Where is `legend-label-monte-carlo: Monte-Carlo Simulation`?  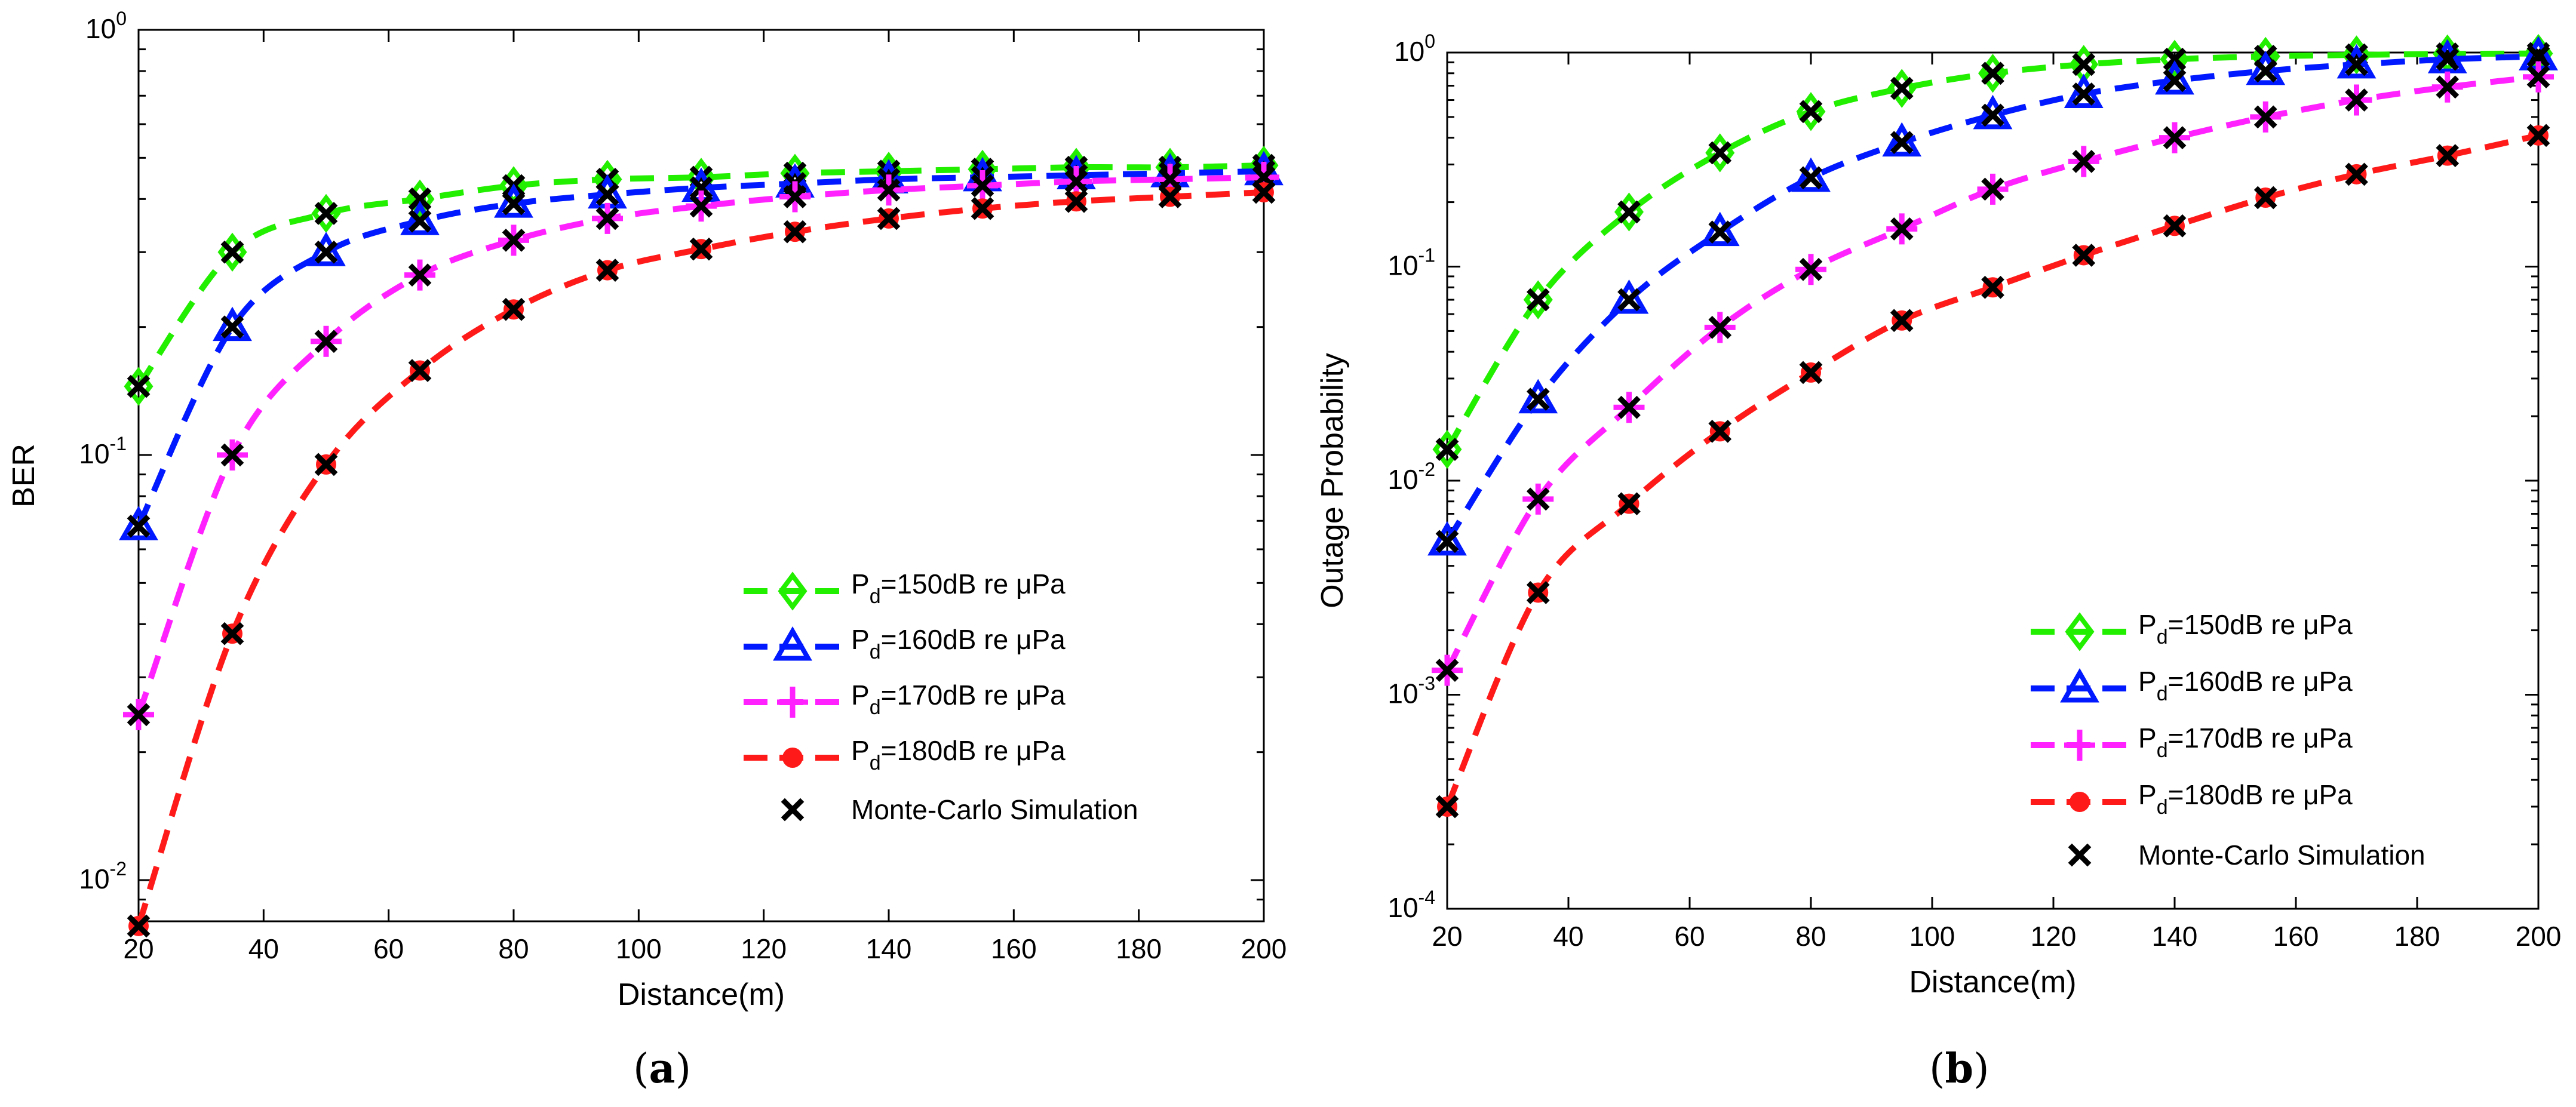 legend-label-monte-carlo: Monte-Carlo Simulation is located at coordinates (2281, 855).